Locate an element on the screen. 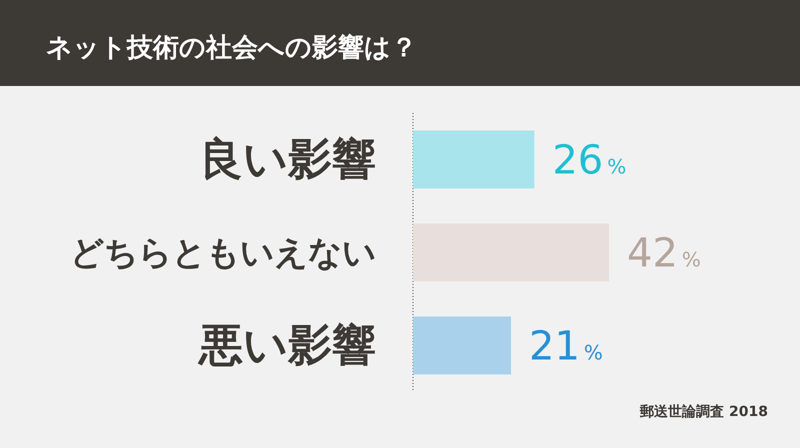 The image size is (800, 448). y-tick-label: 悪い影響 is located at coordinates (286, 345).